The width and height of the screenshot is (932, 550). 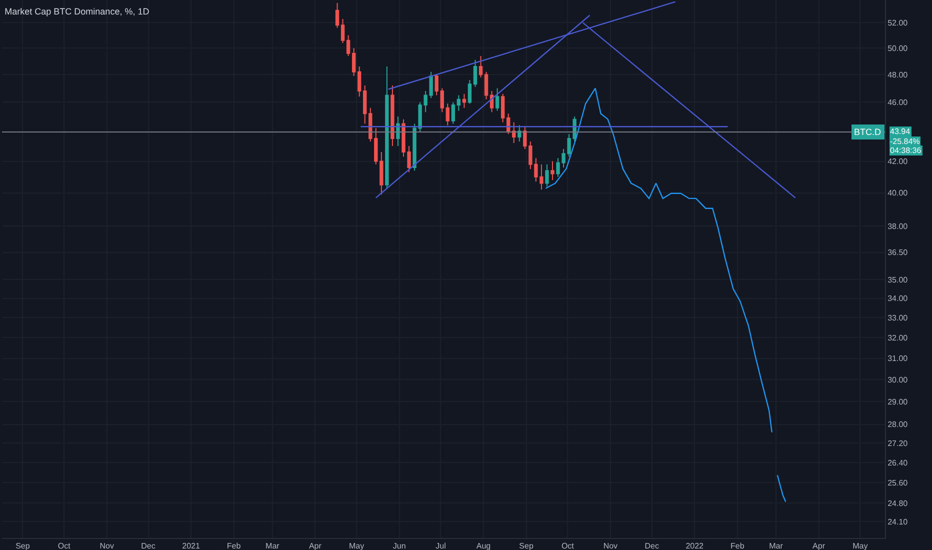 I want to click on y-tick-label: 40.00, so click(x=898, y=193).